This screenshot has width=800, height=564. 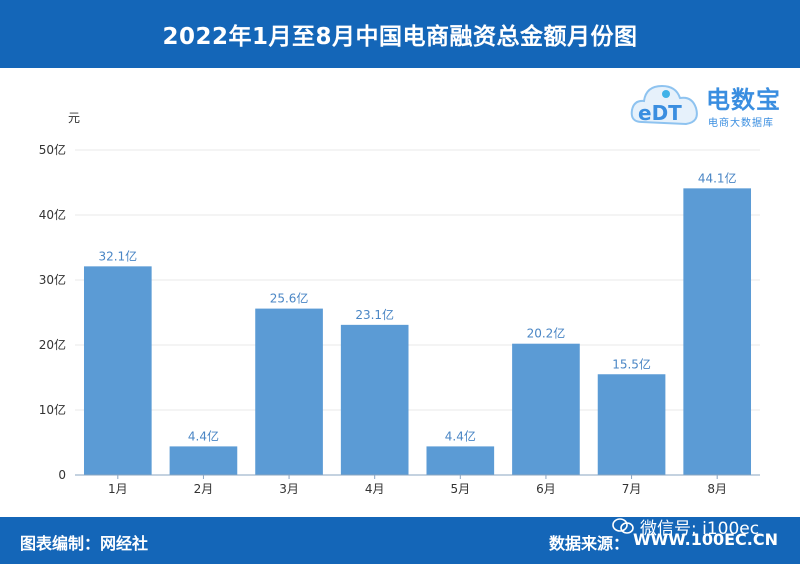 I want to click on chart-title: 2022年1月至8月中国电商融资总金额月份图, so click(x=400, y=37).